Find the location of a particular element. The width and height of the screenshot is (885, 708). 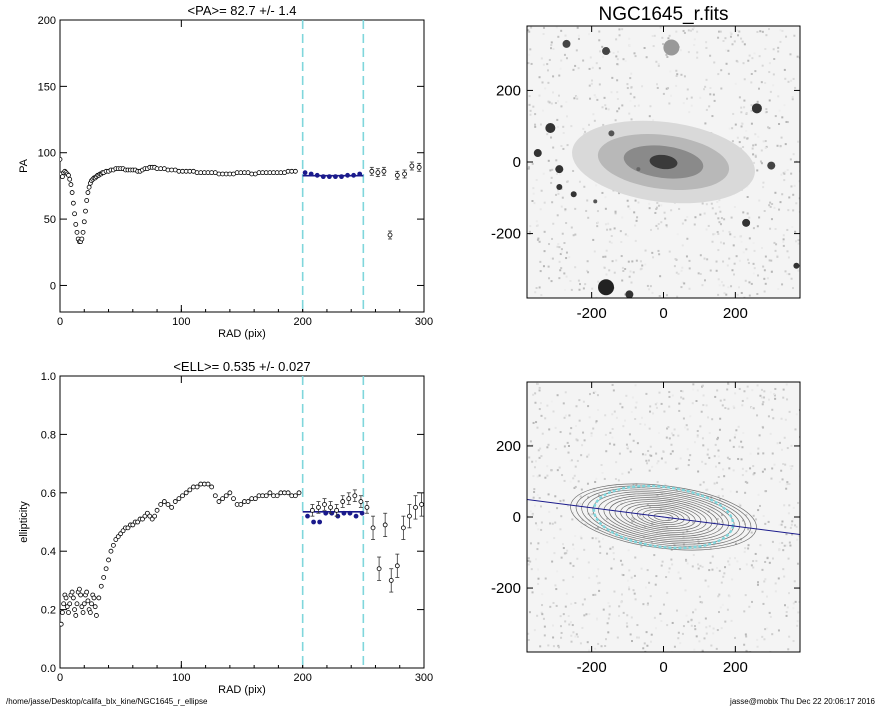

y-tick-label: 200 is located at coordinates (47, 21).